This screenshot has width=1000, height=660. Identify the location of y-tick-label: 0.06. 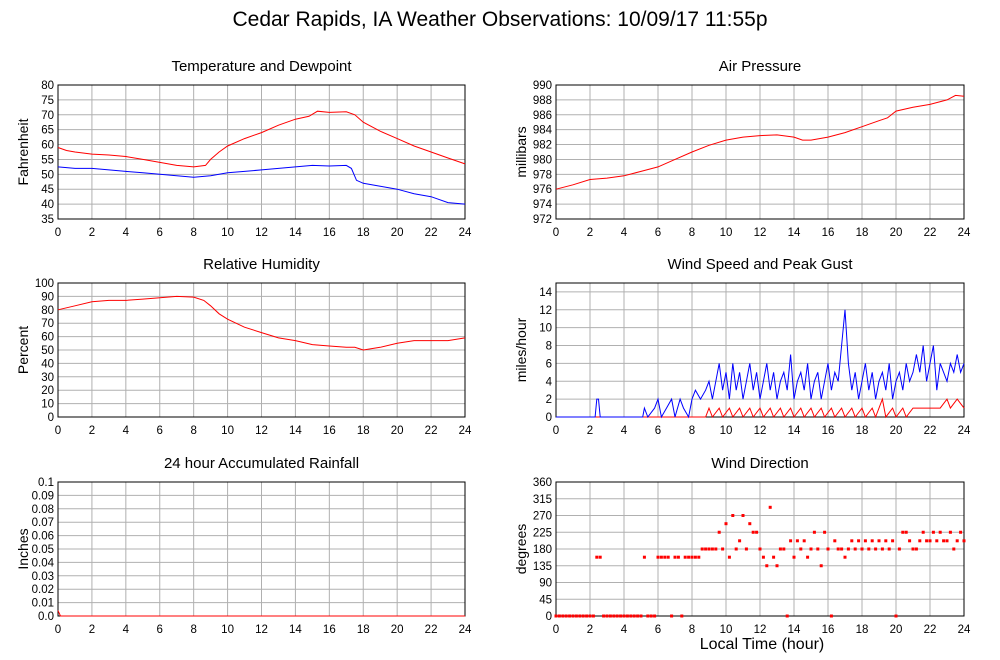
(43, 537).